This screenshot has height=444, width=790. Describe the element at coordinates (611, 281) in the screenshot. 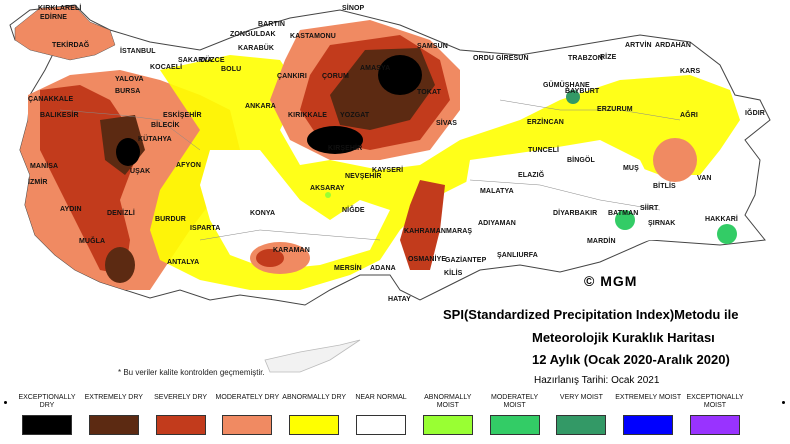

I see `mgm-copyright: © MGM` at that location.